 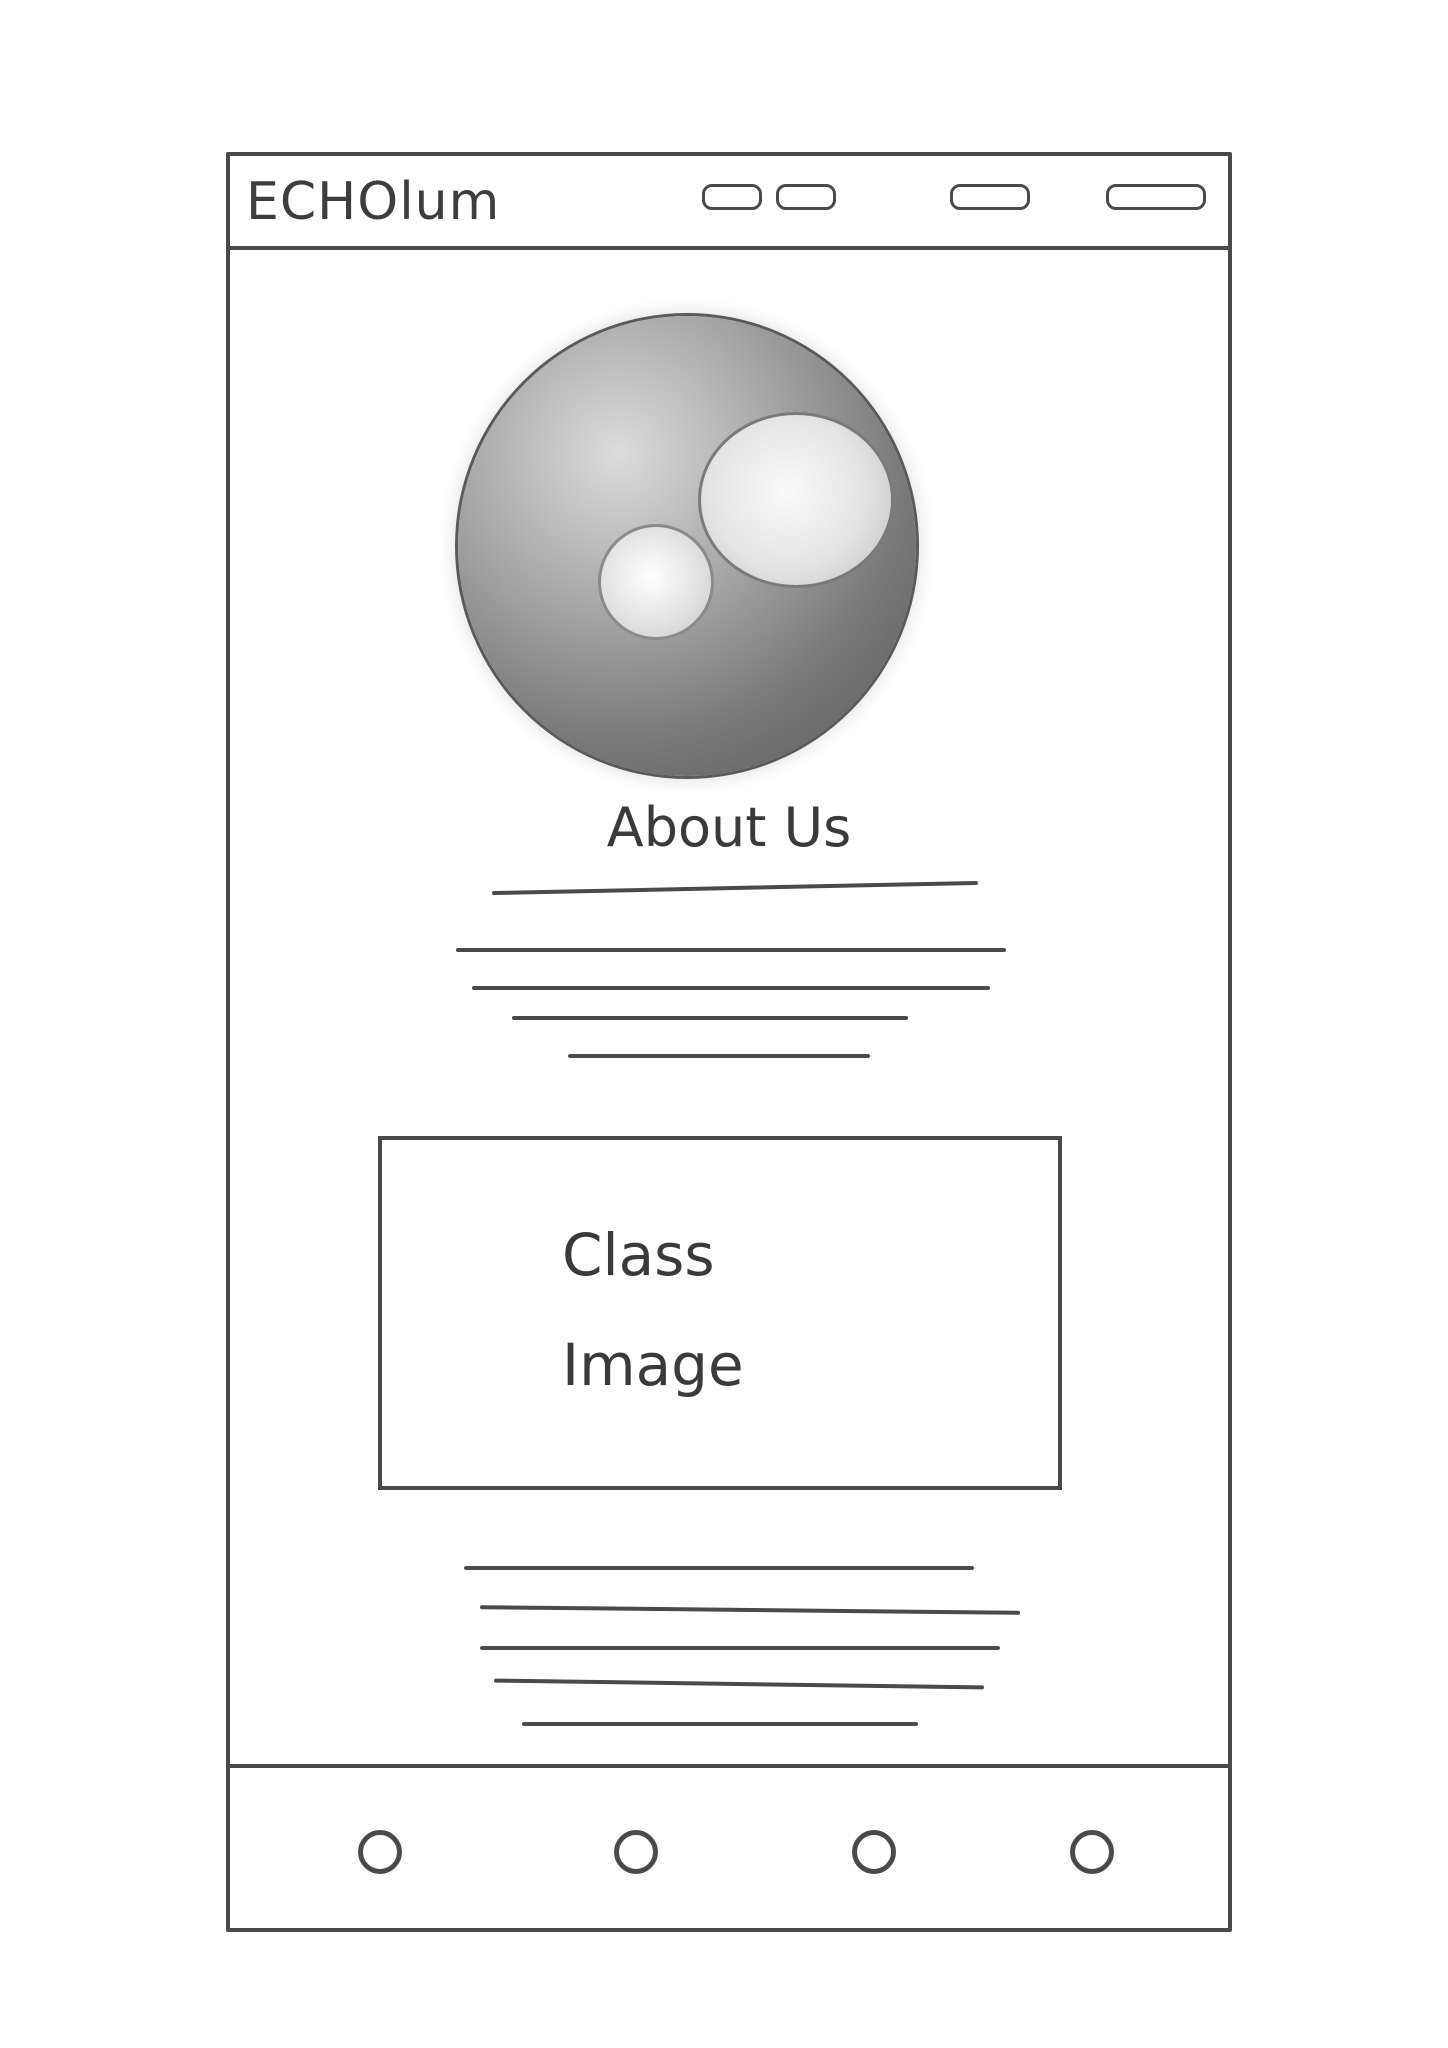 What do you see at coordinates (796, 500) in the screenshot?
I see `hero-moon-large` at bounding box center [796, 500].